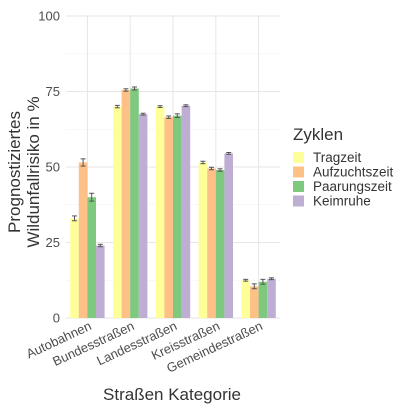 Image resolution: width=400 pixels, height=405 pixels. I want to click on y-tick-label: 50, so click(53, 167).